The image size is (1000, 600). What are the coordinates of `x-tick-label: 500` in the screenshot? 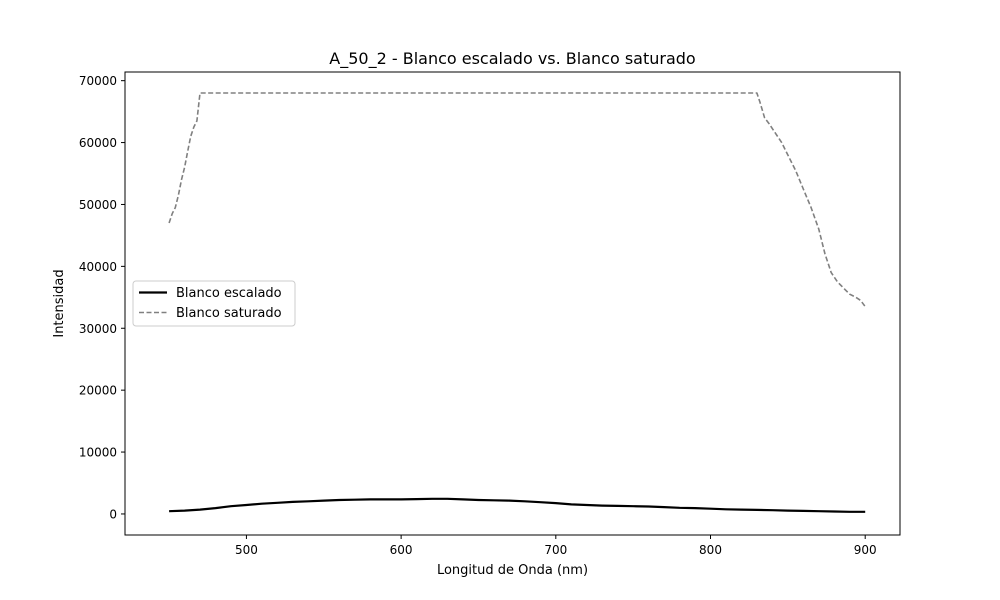 It's located at (246, 550).